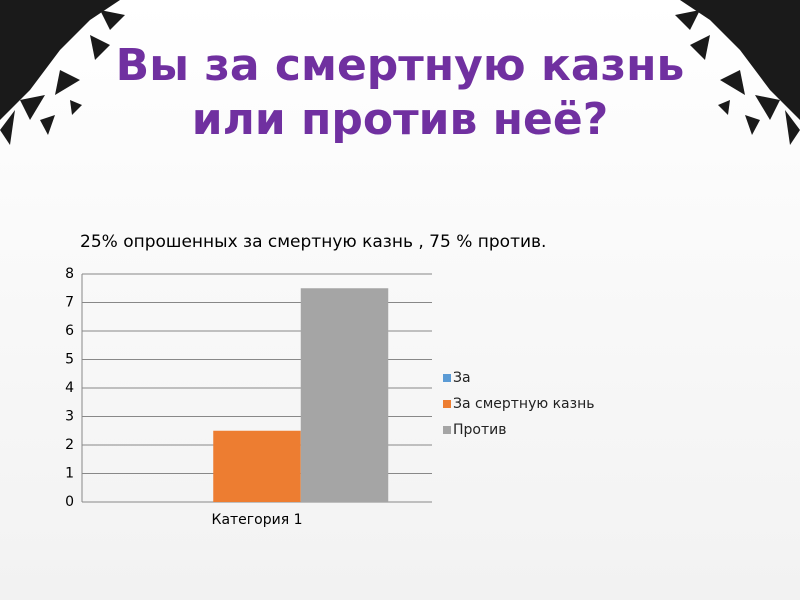 The height and width of the screenshot is (604, 800). Describe the element at coordinates (523, 404) in the screenshot. I see `legend-label: За смертную казнь` at that location.